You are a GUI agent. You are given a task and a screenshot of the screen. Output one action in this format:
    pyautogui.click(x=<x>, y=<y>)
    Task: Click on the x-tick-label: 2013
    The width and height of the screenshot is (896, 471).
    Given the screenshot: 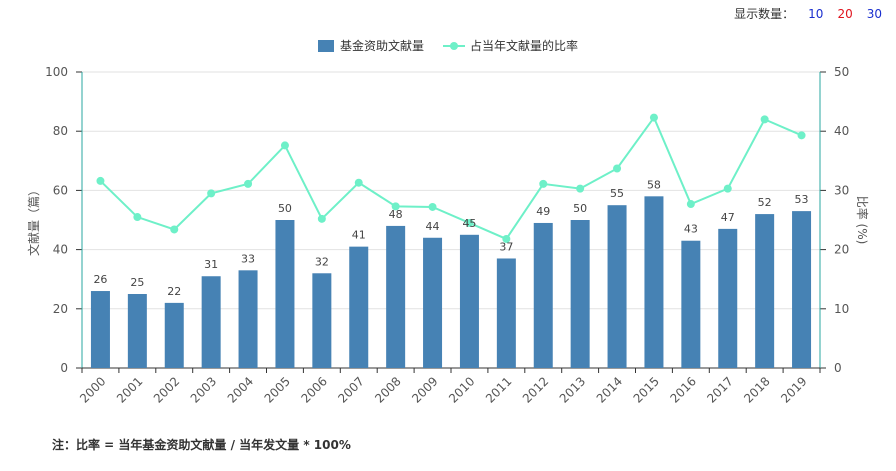 What is the action you would take?
    pyautogui.click(x=572, y=389)
    